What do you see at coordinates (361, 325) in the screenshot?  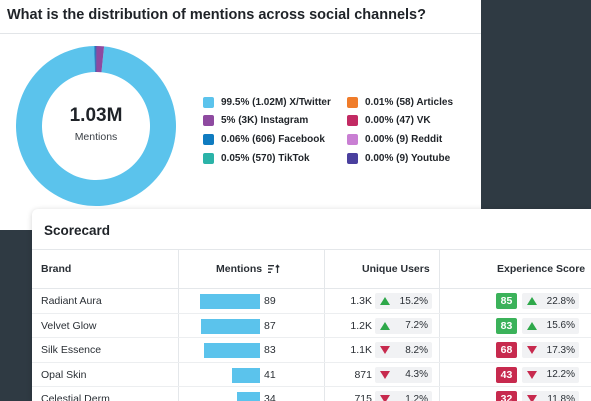 I see `unique-users-value: 1.2K` at bounding box center [361, 325].